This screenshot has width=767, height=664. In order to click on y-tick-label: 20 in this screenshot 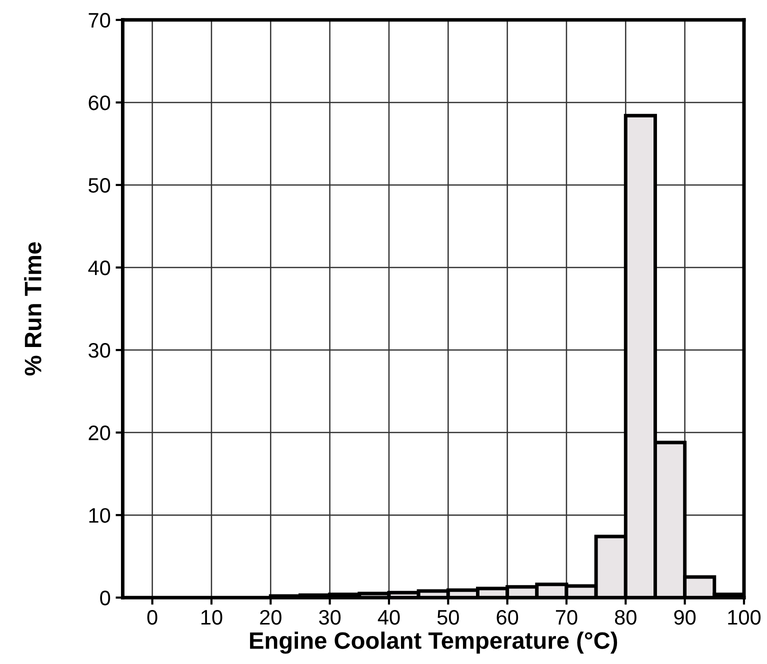, I will do `click(99, 433)`.